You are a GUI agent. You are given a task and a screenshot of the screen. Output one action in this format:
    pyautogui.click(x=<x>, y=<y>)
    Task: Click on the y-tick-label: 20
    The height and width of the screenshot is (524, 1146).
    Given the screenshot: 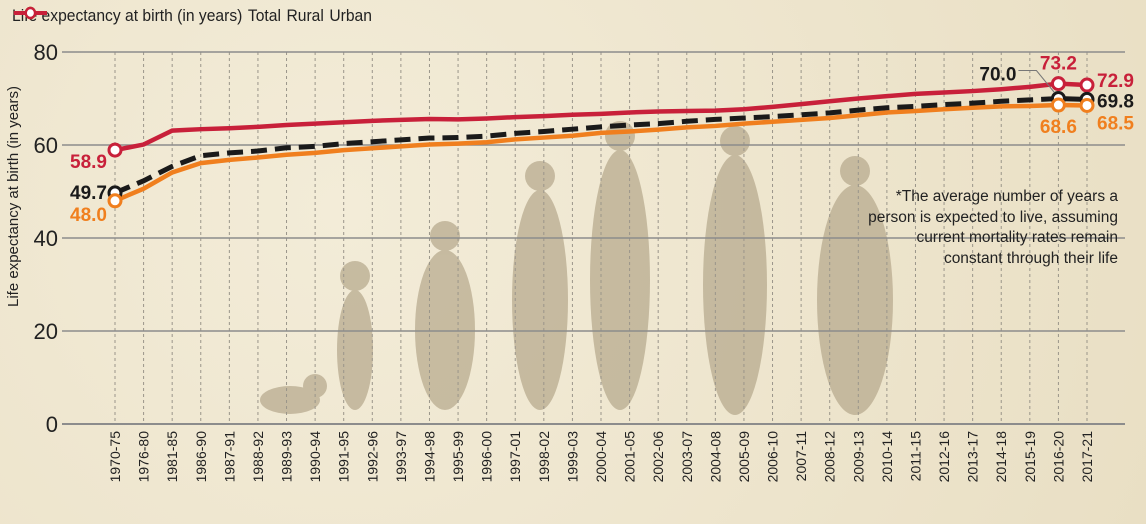 What is the action you would take?
    pyautogui.click(x=46, y=331)
    